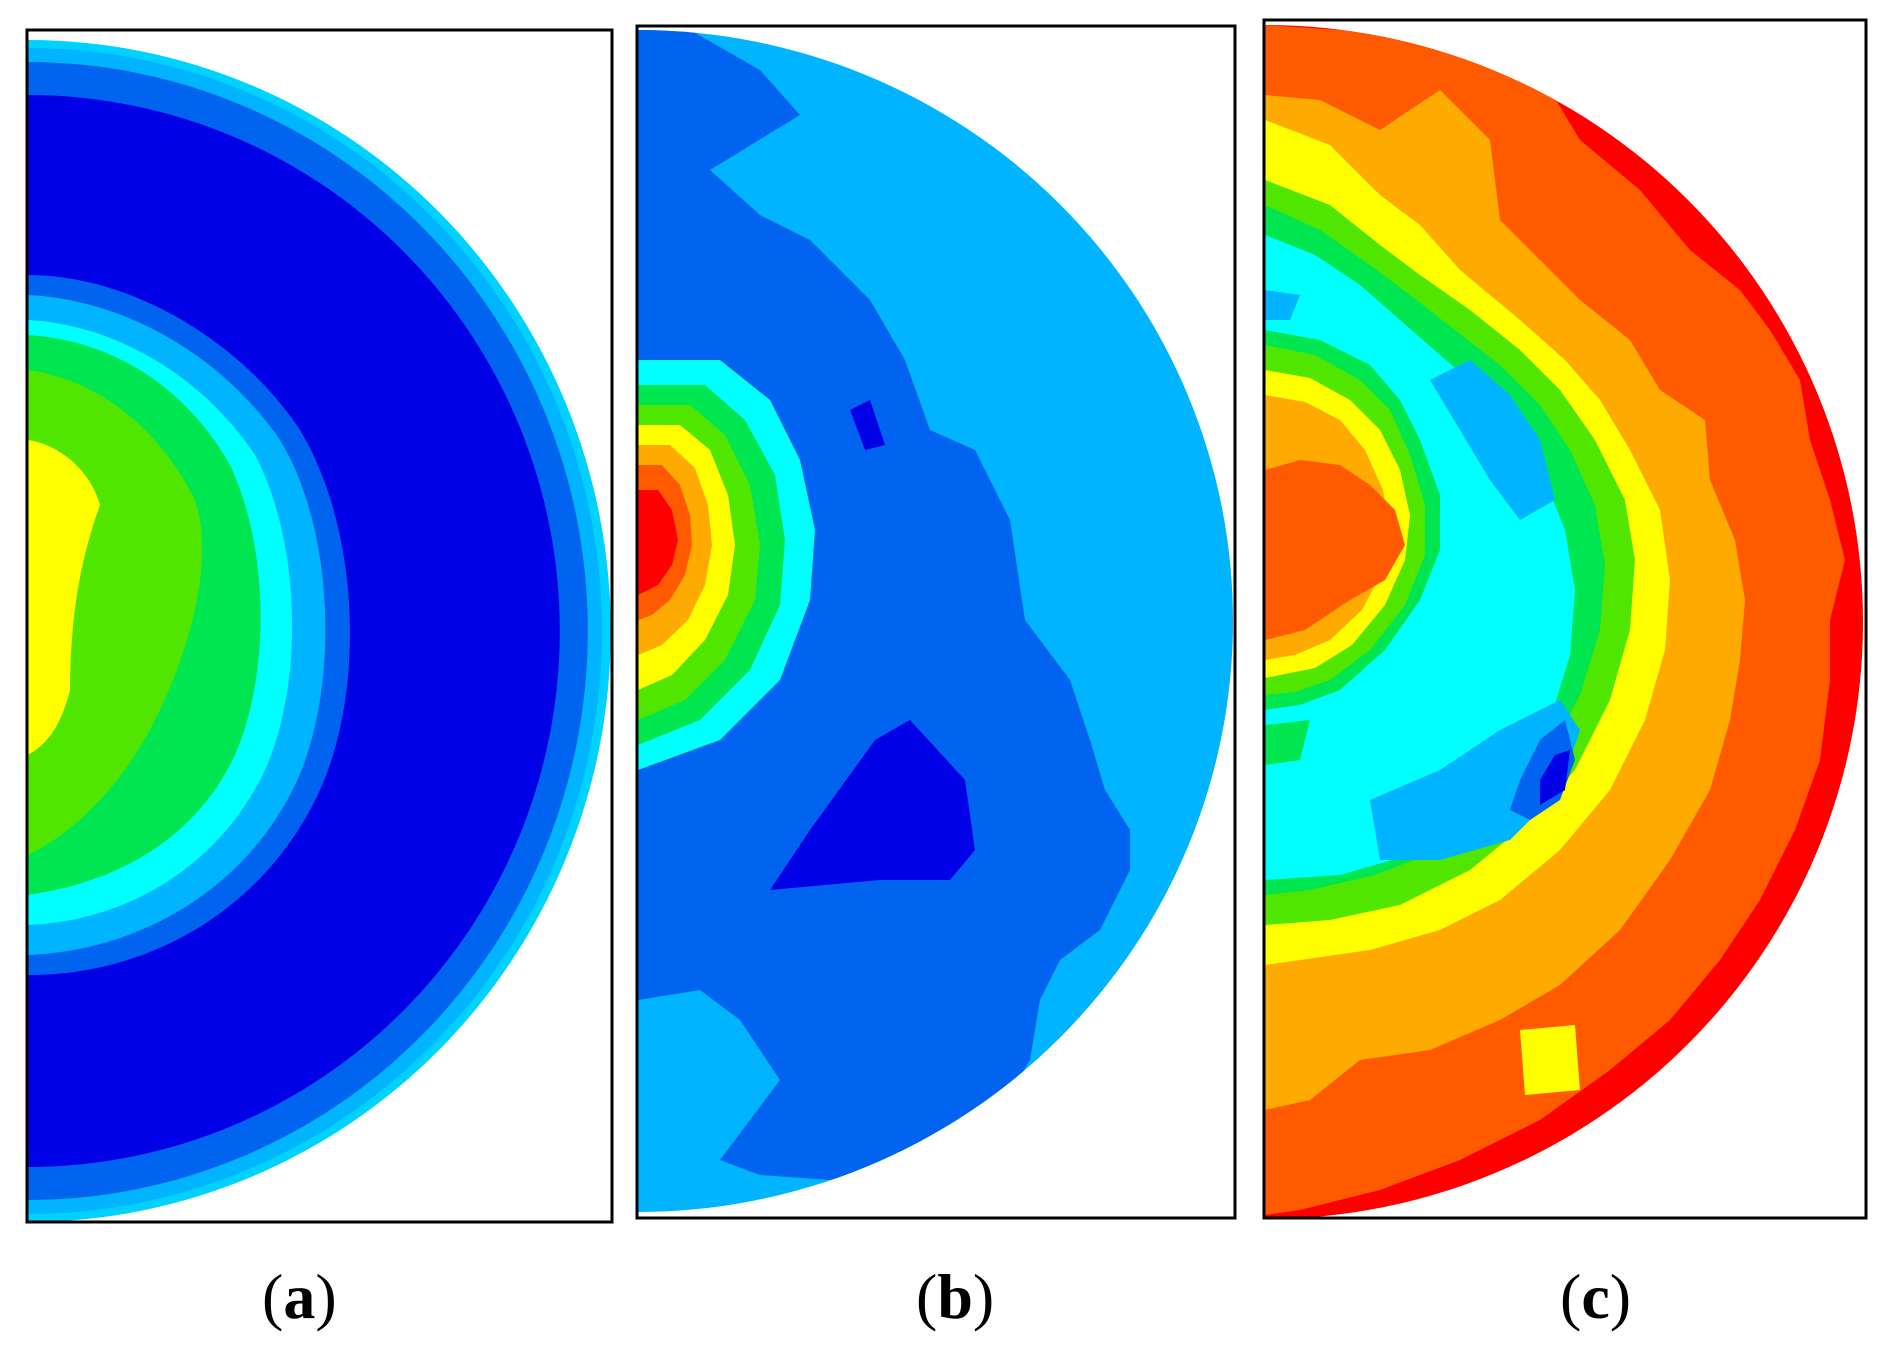  I want to click on caption-a-close: ), so click(326, 1296).